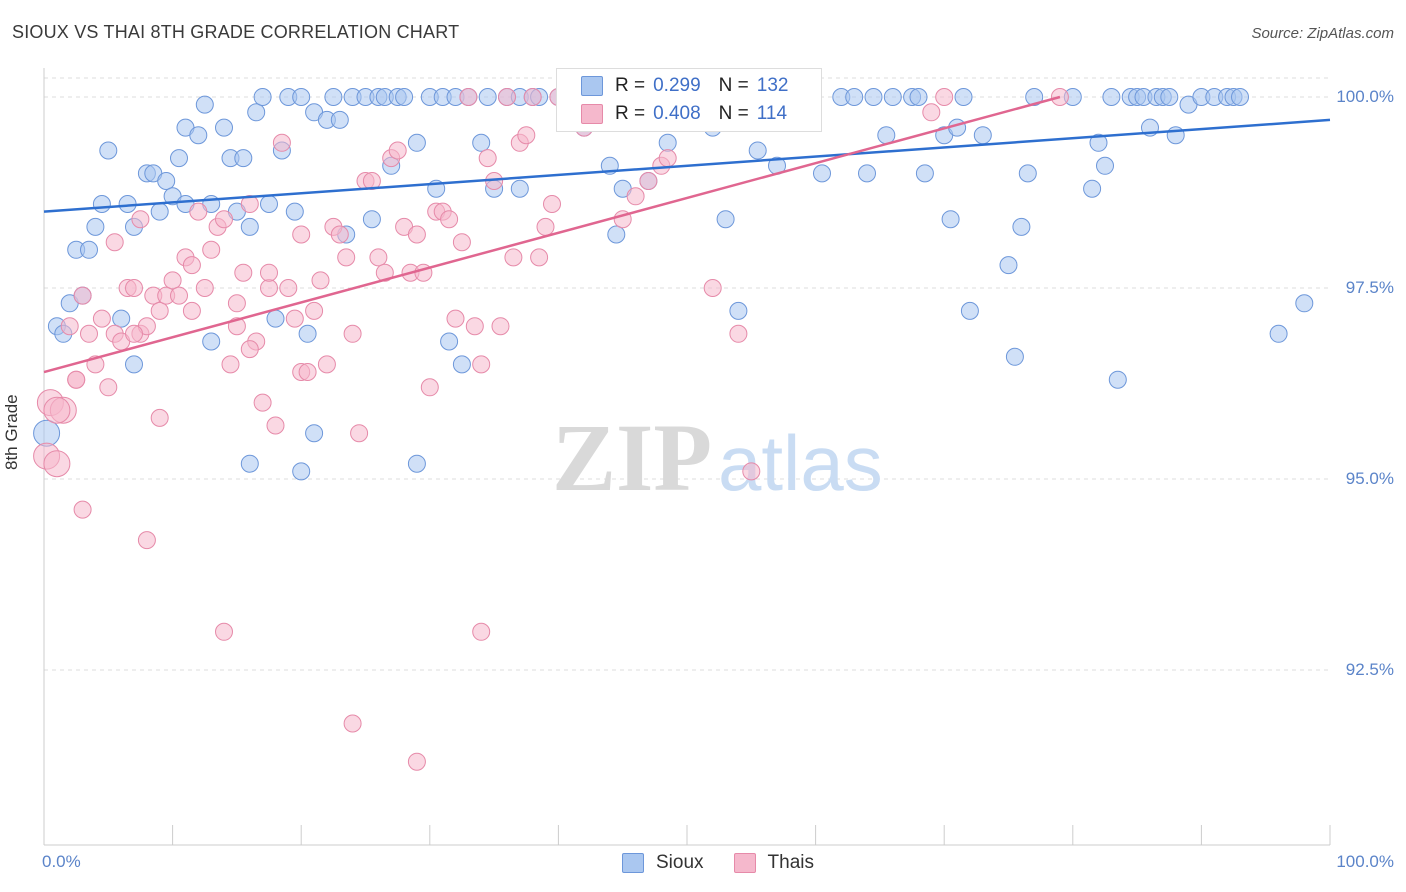  Describe the element at coordinates (630, 113) in the screenshot. I see `legend-r-label-thais: R =` at that location.